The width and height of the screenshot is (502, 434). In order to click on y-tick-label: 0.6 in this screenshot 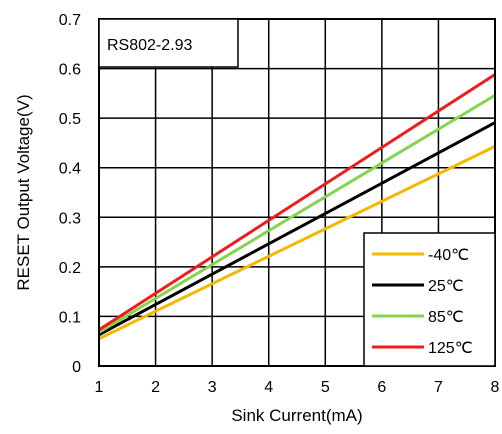, I will do `click(70, 70)`.